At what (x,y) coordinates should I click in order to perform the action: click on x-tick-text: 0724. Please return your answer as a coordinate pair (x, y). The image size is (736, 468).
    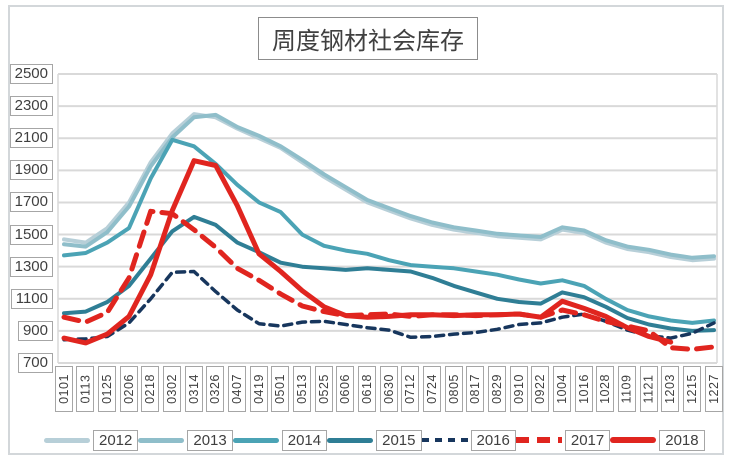
    Looking at the image, I should click on (431, 389).